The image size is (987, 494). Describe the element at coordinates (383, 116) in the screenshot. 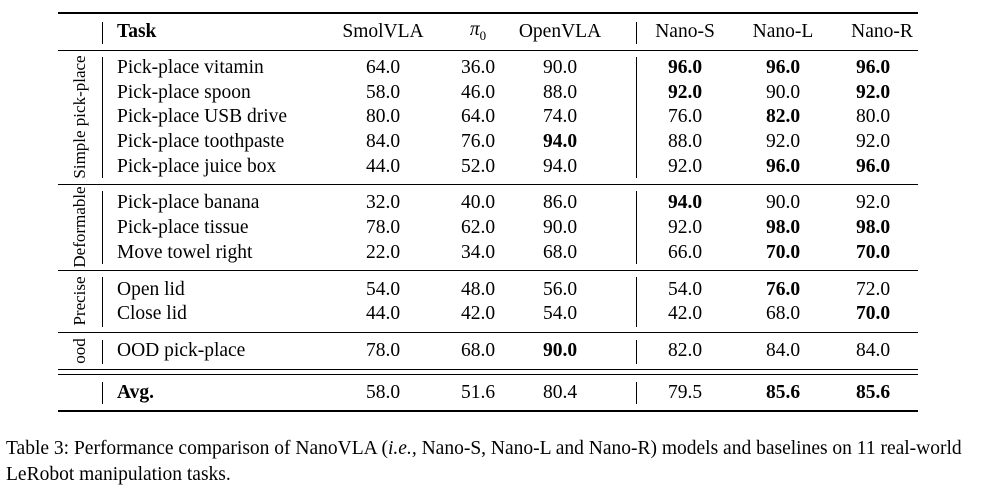

I see `score-cell: 80.0` at that location.